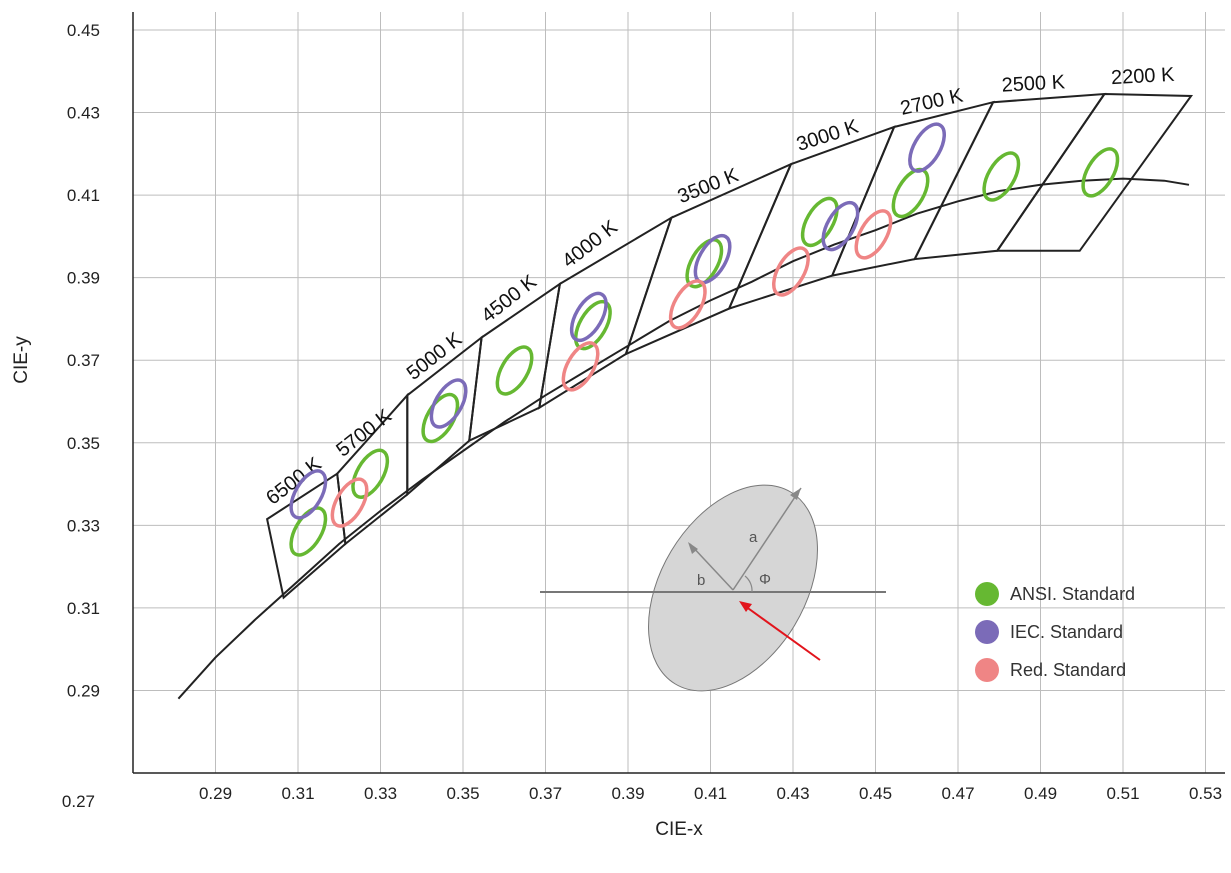 This screenshot has height=873, width=1231. I want to click on x-axis-title: CIE-x, so click(679, 829).